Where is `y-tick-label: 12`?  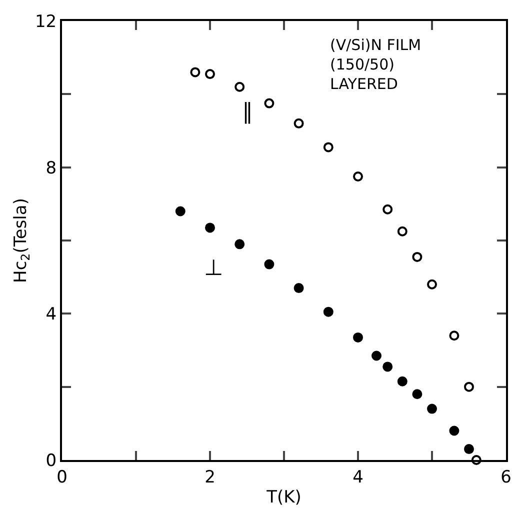 y-tick-label: 12 is located at coordinates (45, 22).